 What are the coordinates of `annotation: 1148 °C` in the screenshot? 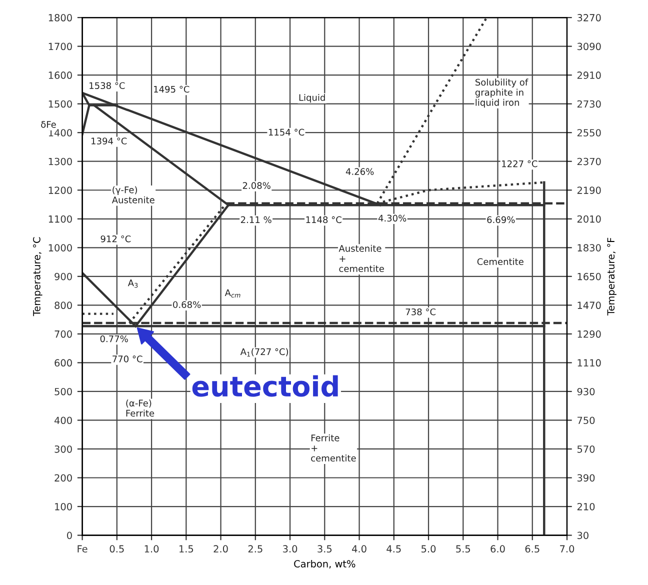 It's located at (324, 220).